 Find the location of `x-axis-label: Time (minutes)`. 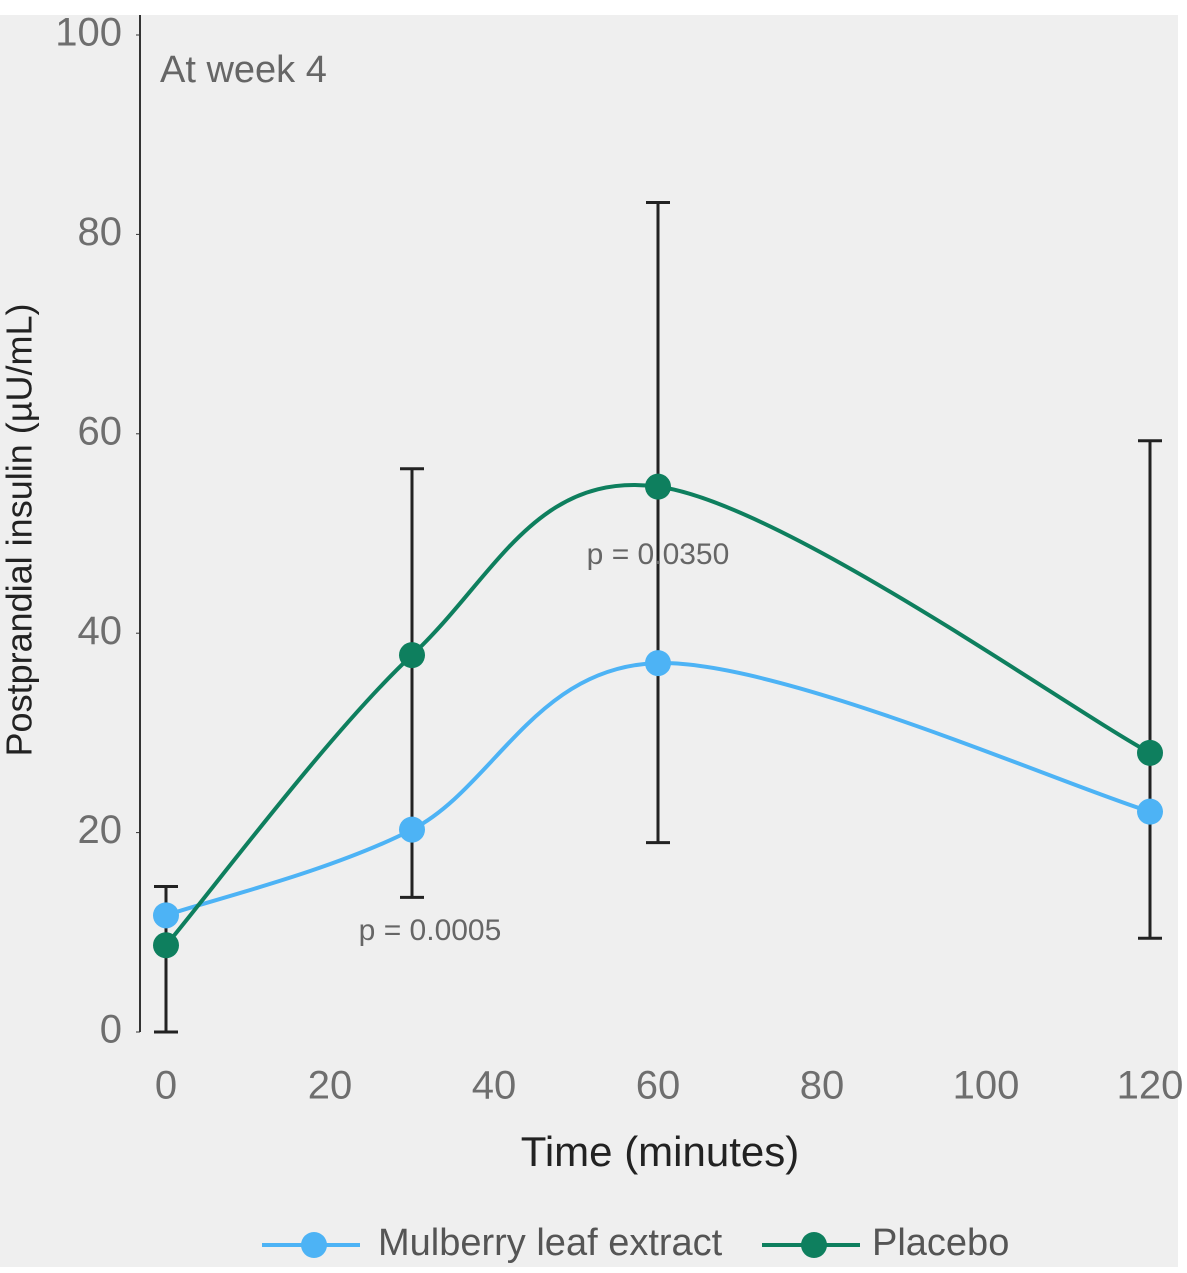

x-axis-label: Time (minutes) is located at coordinates (660, 1151).